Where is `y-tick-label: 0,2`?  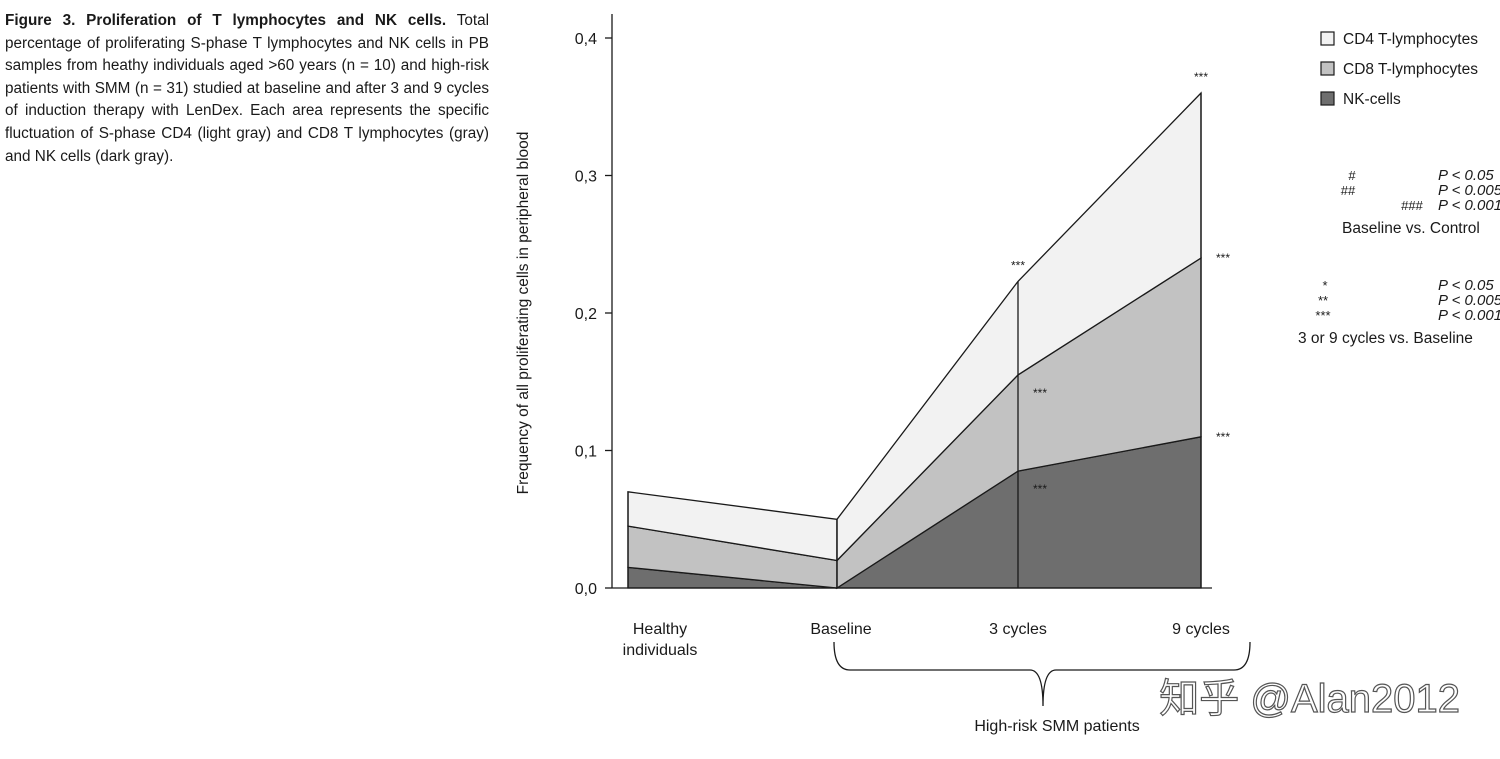
y-tick-label: 0,2 is located at coordinates (586, 314).